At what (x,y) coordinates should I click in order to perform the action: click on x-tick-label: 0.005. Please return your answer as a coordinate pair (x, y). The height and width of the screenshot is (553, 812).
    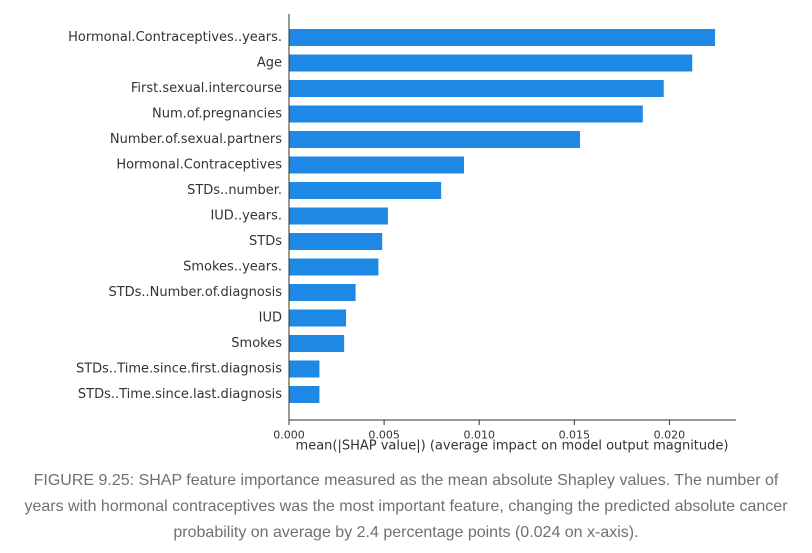
    Looking at the image, I should click on (384, 435).